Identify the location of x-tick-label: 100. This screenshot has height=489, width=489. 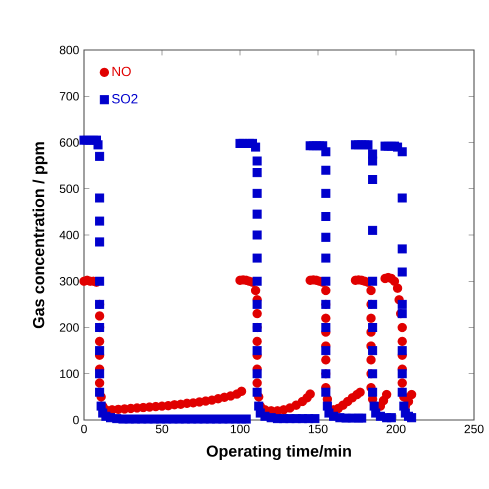
(240, 429).